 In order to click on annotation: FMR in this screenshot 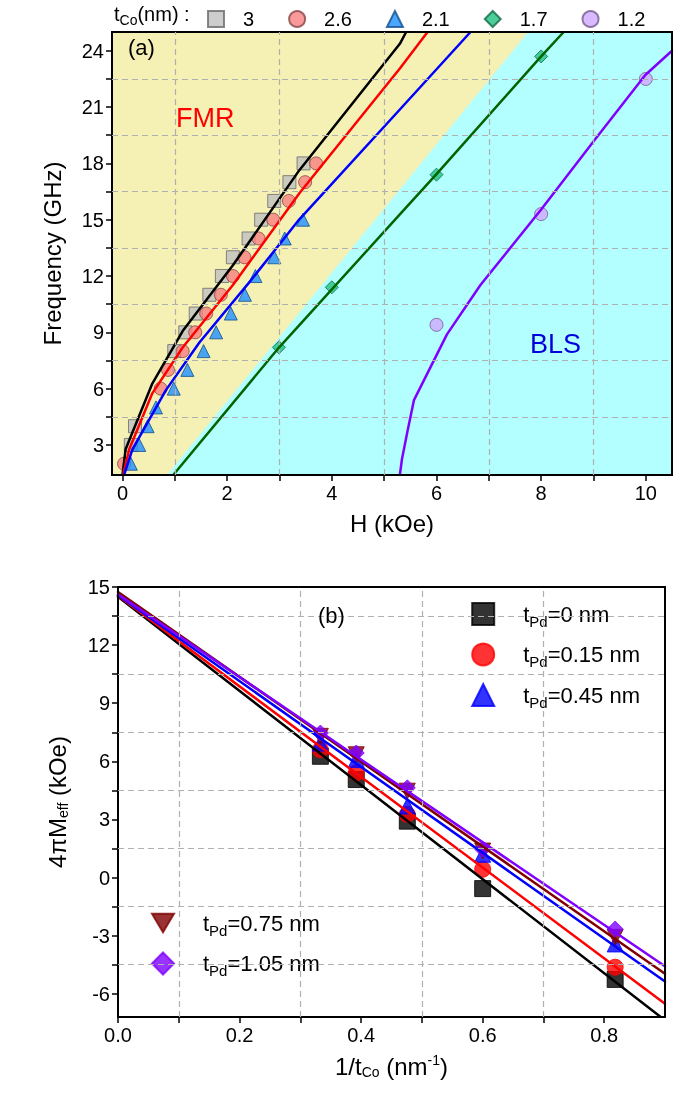, I will do `click(205, 117)`.